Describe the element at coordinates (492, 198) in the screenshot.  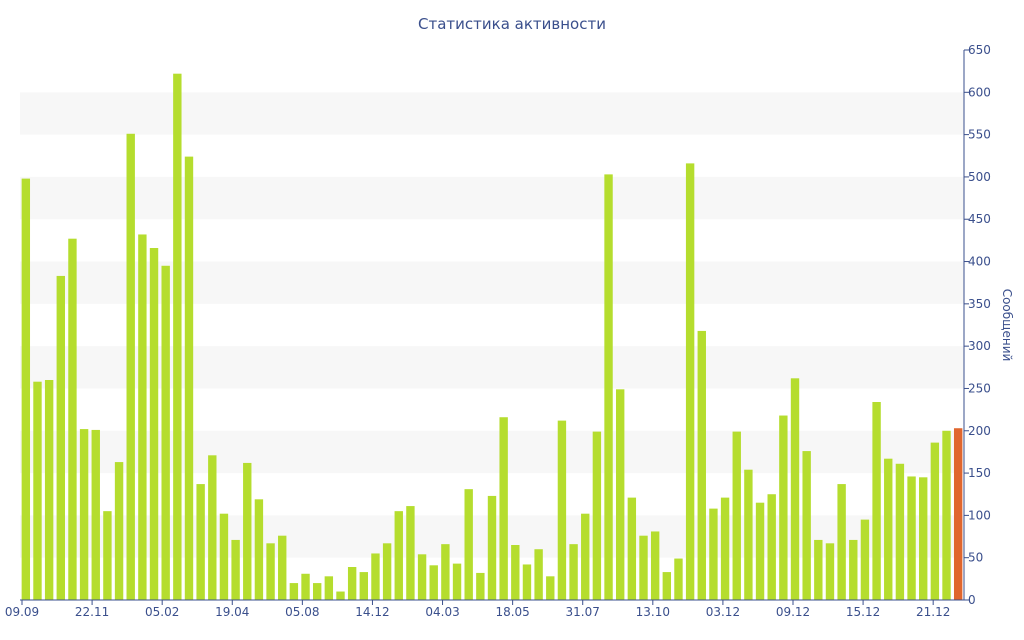
I see `grid-band` at that location.